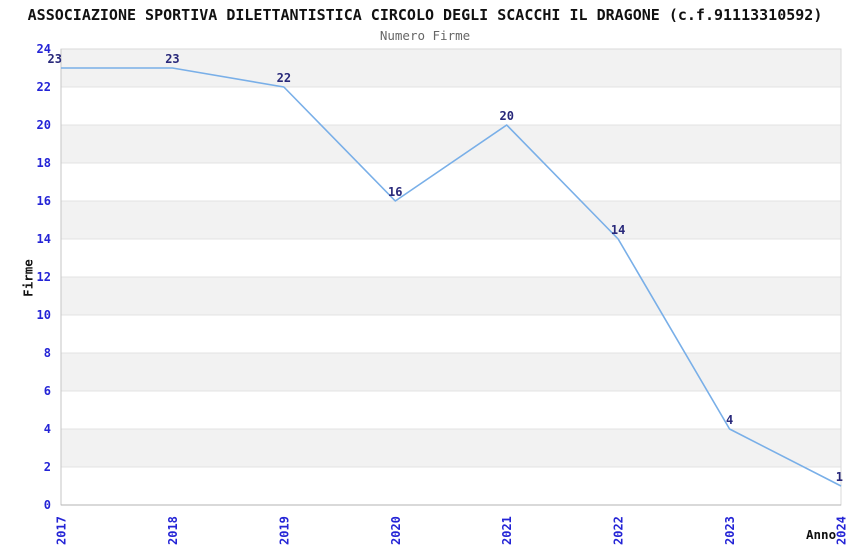 Image resolution: width=850 pixels, height=550 pixels. What do you see at coordinates (173, 530) in the screenshot?
I see `x-tick-label: 2018` at bounding box center [173, 530].